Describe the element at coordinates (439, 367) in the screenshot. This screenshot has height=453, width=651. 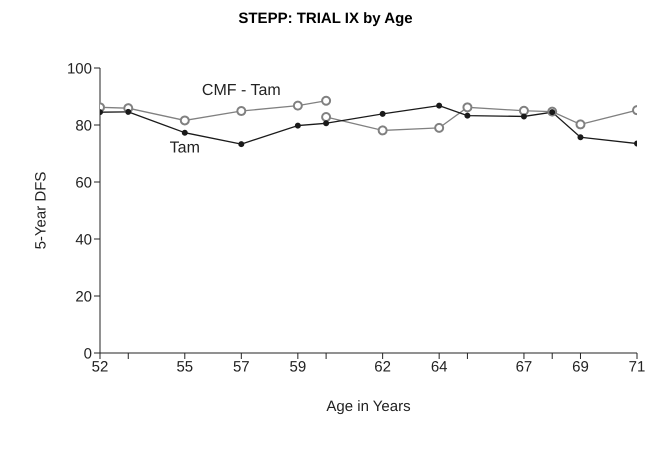
I see `x-tick-label: 64` at that location.